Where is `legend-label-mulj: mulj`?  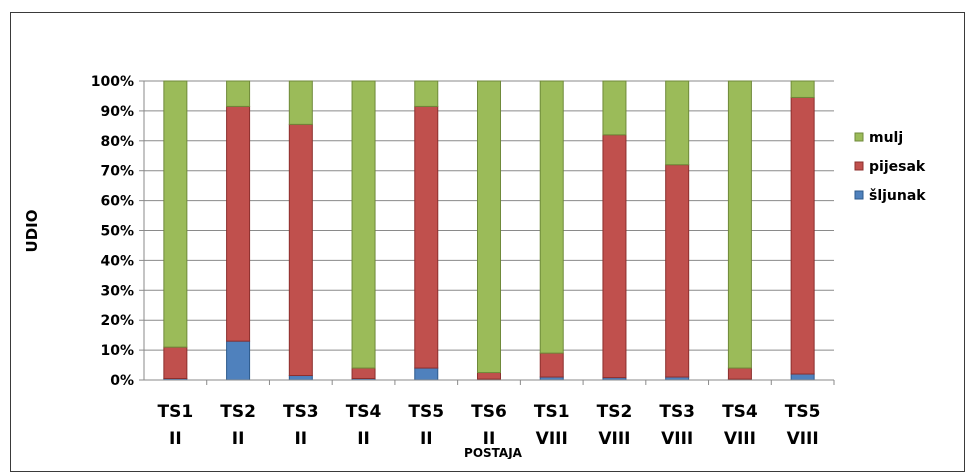 legend-label-mulj: mulj is located at coordinates (886, 138).